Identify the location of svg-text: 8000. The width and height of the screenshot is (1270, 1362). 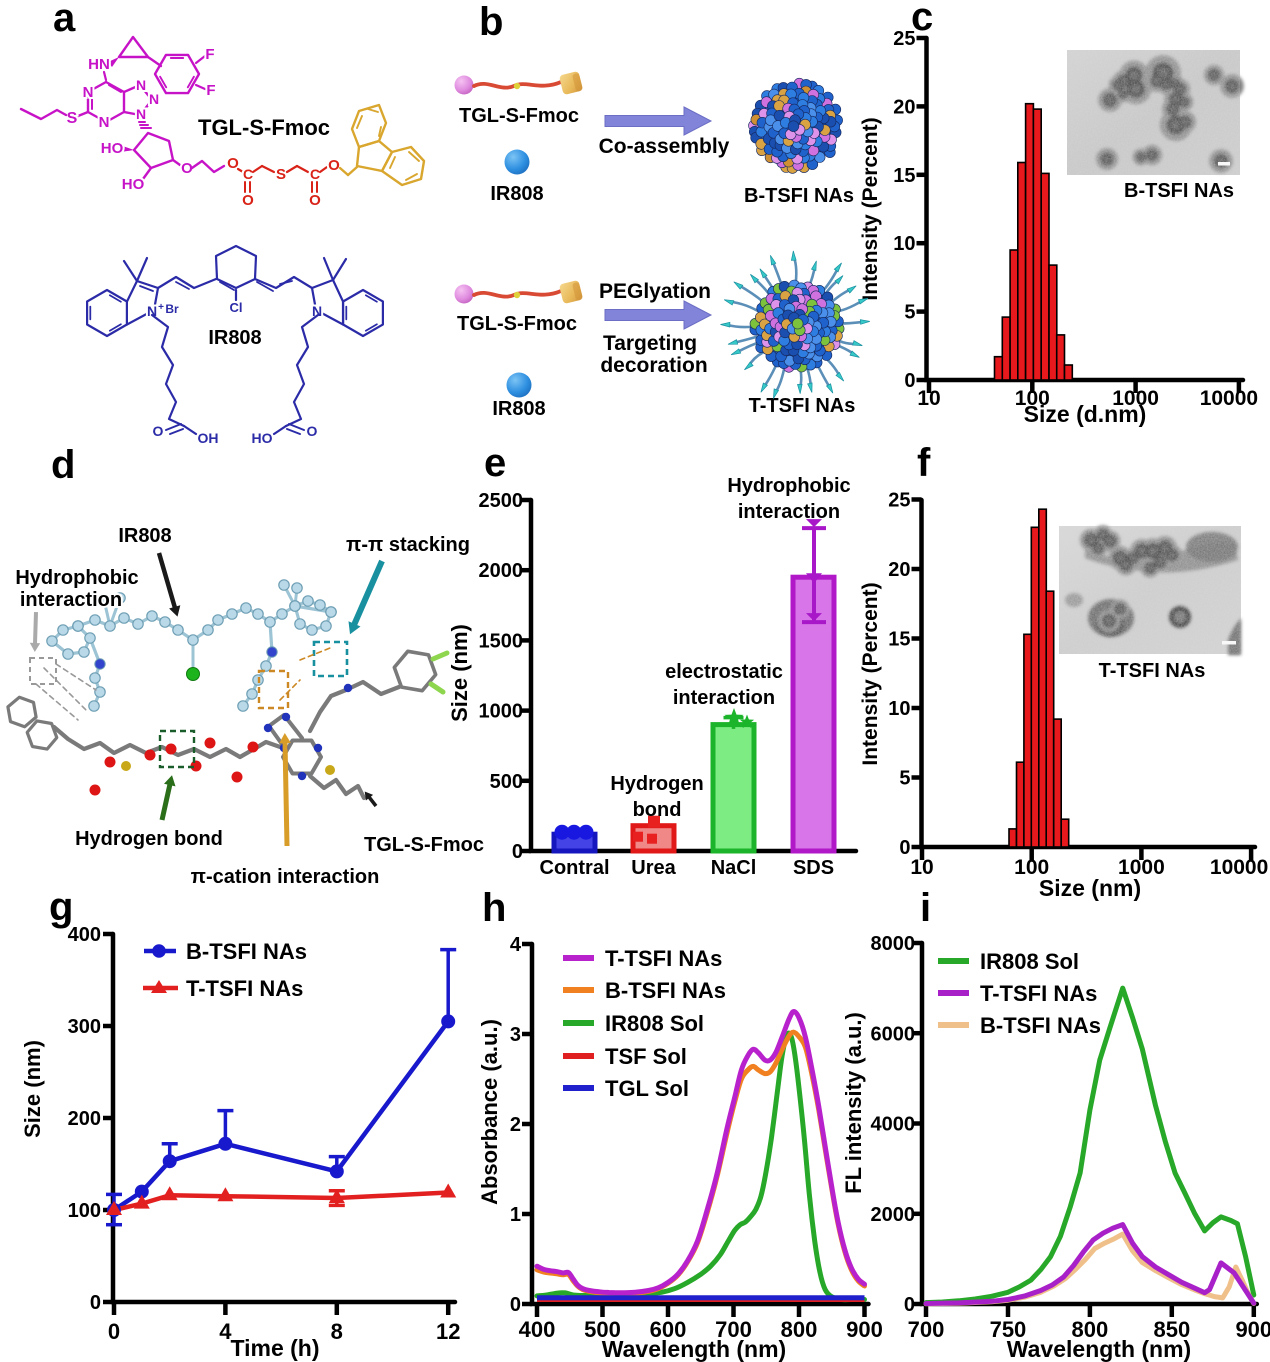
(893, 944).